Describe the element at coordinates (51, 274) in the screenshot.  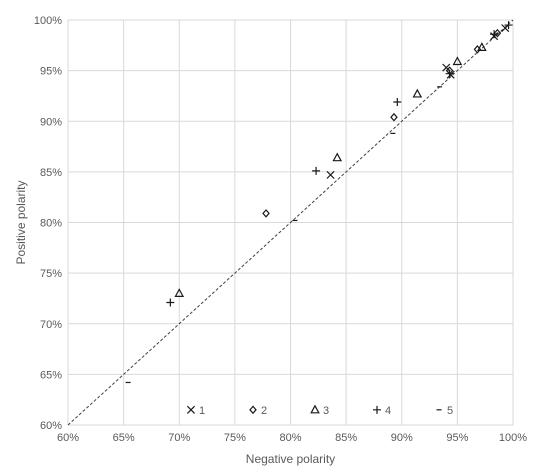
I see `y-tick-label: 75%` at that location.